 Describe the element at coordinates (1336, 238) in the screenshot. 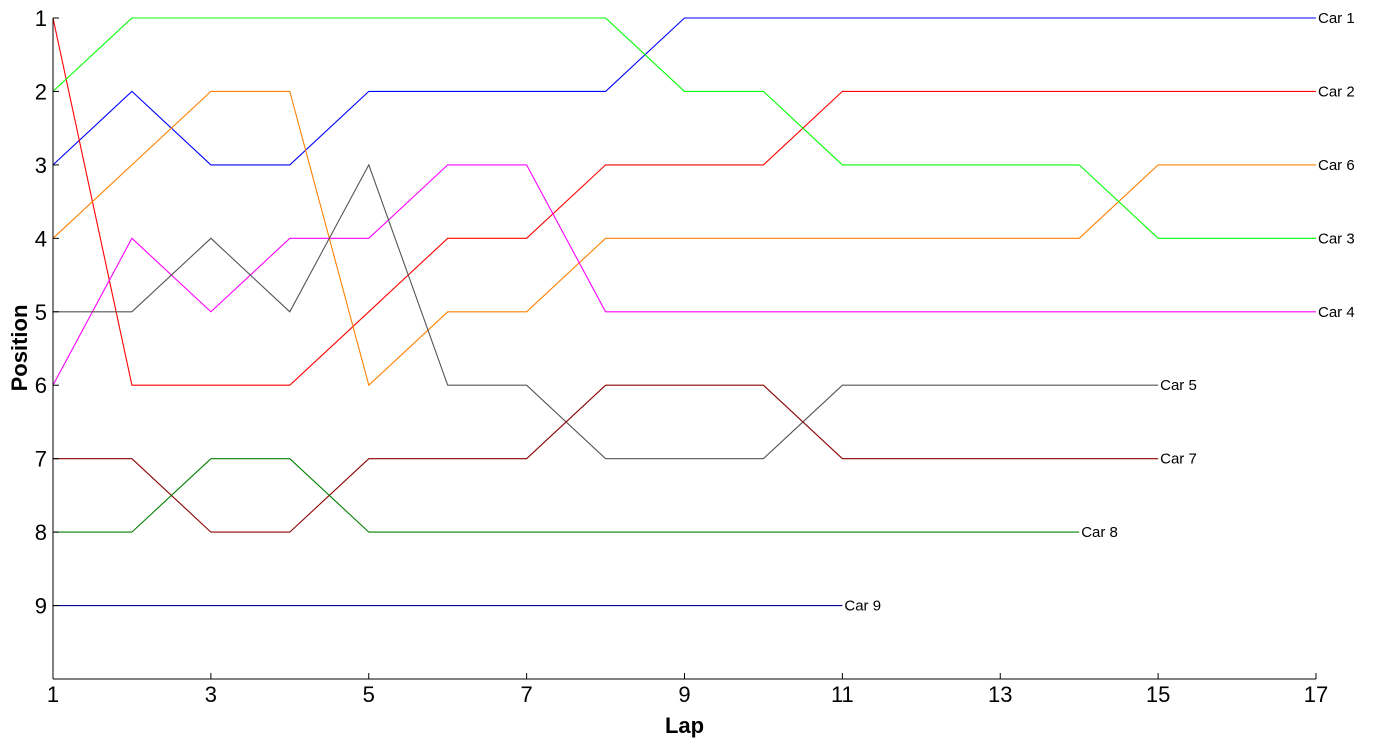

I see `series-label-car-3: Car 3` at that location.